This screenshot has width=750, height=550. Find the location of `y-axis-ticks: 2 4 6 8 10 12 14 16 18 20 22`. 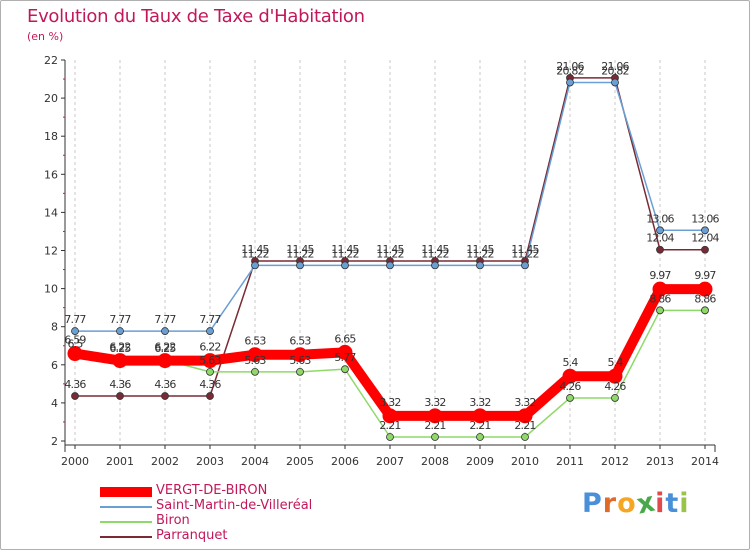

y-axis-ticks: 2 4 6 8 10 12 14 16 18 20 22 is located at coordinates (54, 251).